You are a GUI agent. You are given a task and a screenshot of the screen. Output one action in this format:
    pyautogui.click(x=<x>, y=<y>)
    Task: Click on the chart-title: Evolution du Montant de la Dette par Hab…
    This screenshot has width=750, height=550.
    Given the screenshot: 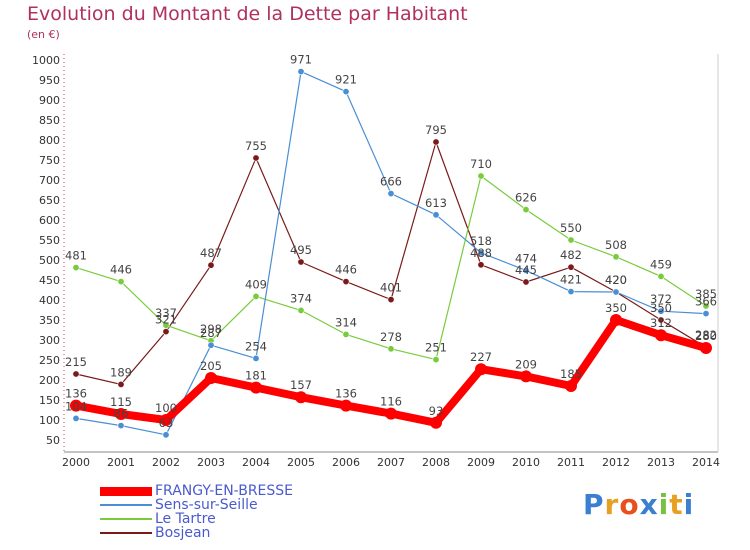 What is the action you would take?
    pyautogui.click(x=247, y=14)
    